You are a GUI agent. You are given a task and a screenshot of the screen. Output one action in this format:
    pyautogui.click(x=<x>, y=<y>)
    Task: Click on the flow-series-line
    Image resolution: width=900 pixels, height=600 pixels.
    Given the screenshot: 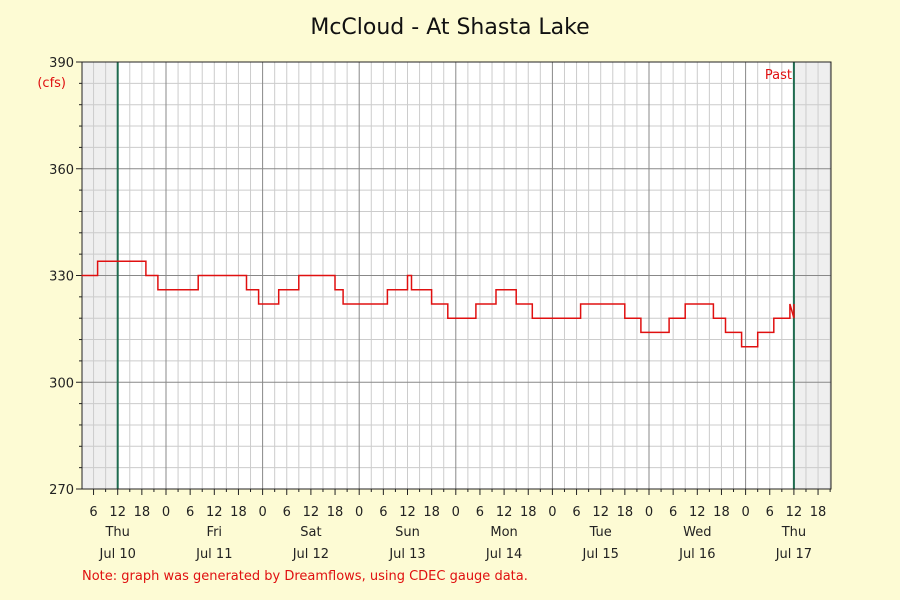 What is the action you would take?
    pyautogui.click(x=438, y=304)
    